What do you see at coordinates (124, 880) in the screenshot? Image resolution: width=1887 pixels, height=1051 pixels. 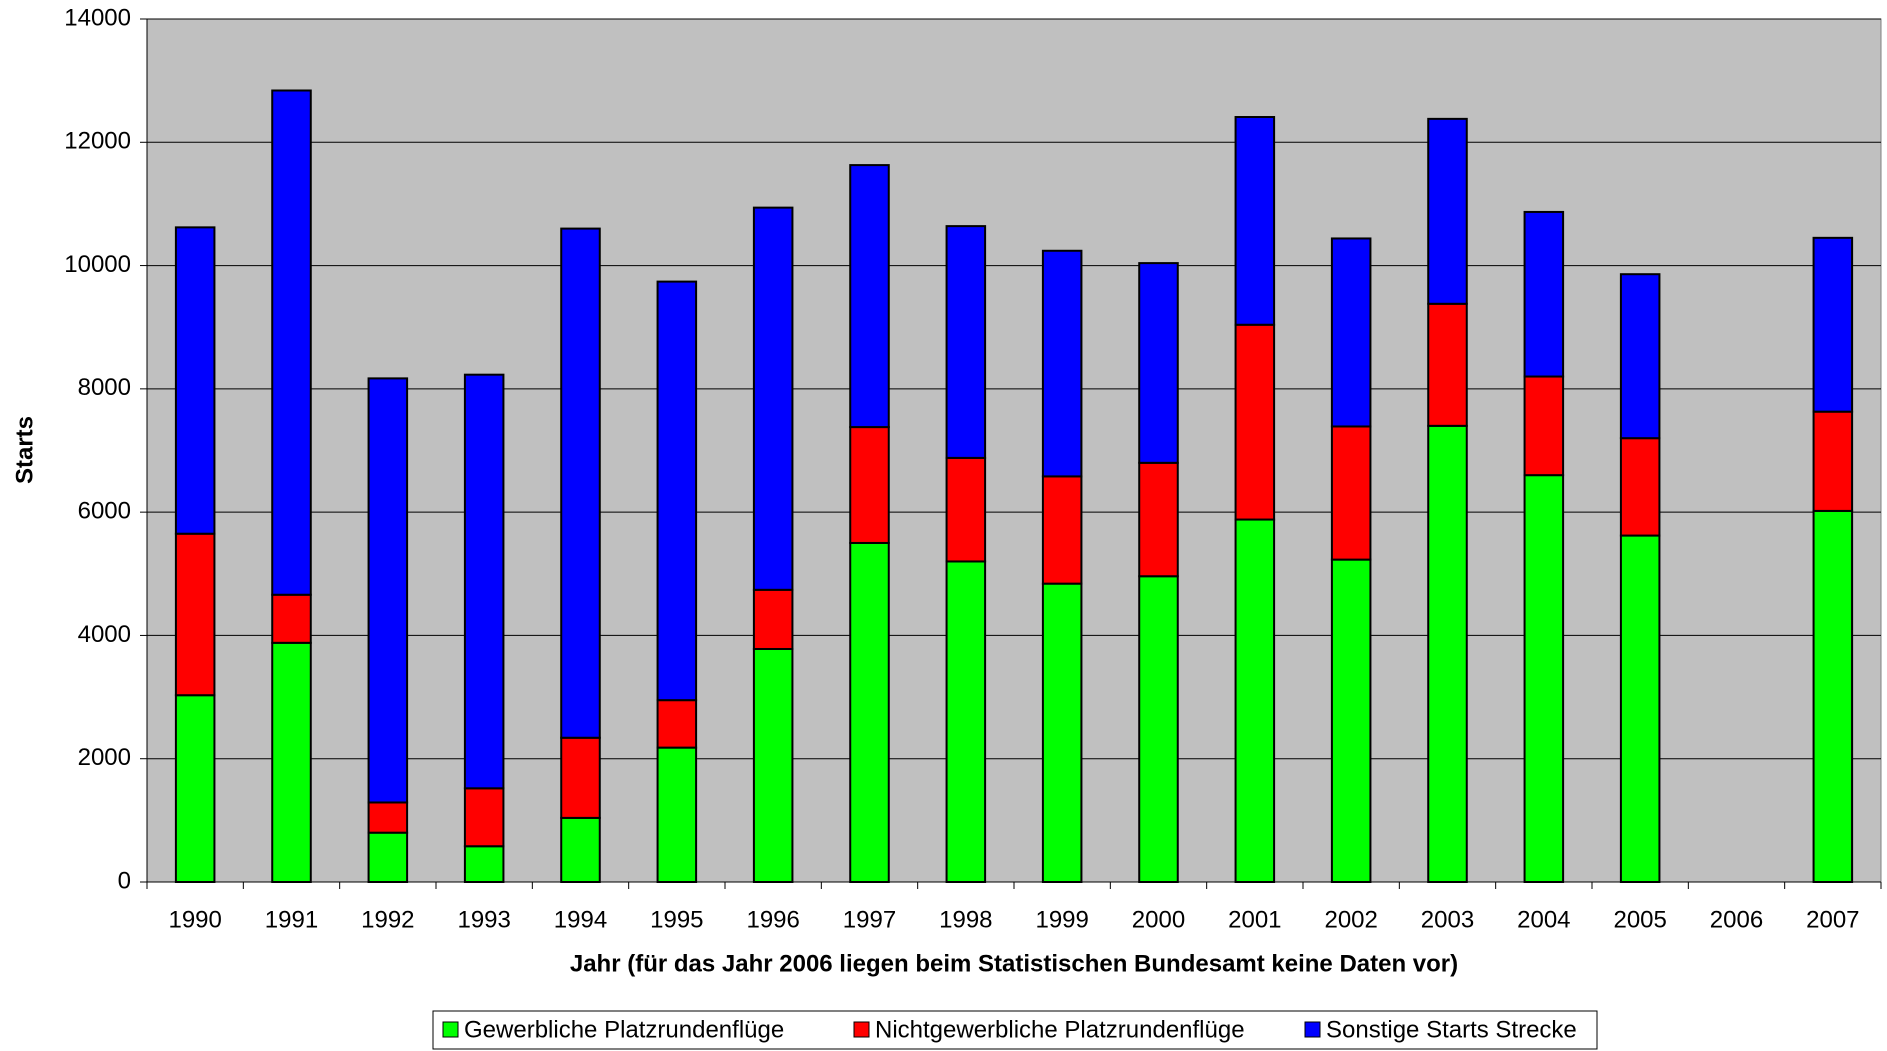 I see `y-tick-label: 0` at bounding box center [124, 880].